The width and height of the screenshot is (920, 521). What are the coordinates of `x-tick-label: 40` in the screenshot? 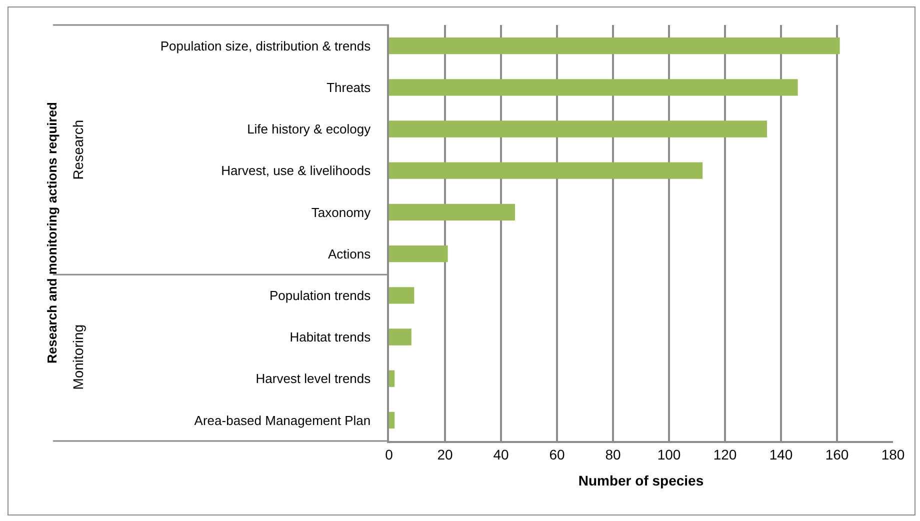 It's located at (501, 454).